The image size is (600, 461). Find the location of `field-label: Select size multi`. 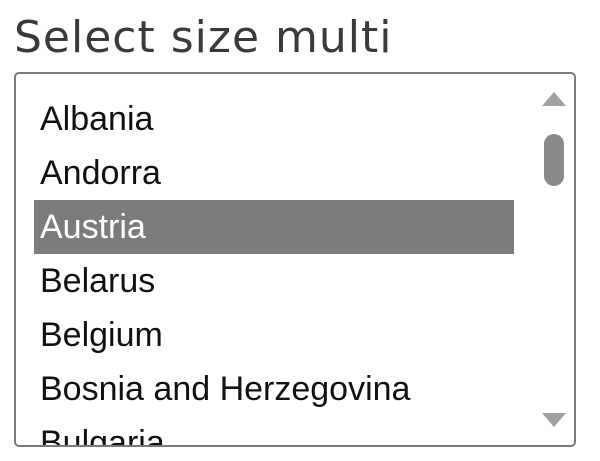

field-label: Select size multi is located at coordinates (203, 37).